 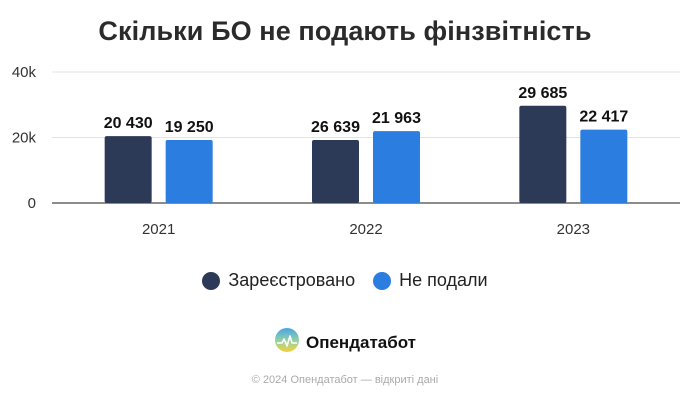 What do you see at coordinates (211, 280) in the screenshot?
I see `legend-swatch-registered` at bounding box center [211, 280].